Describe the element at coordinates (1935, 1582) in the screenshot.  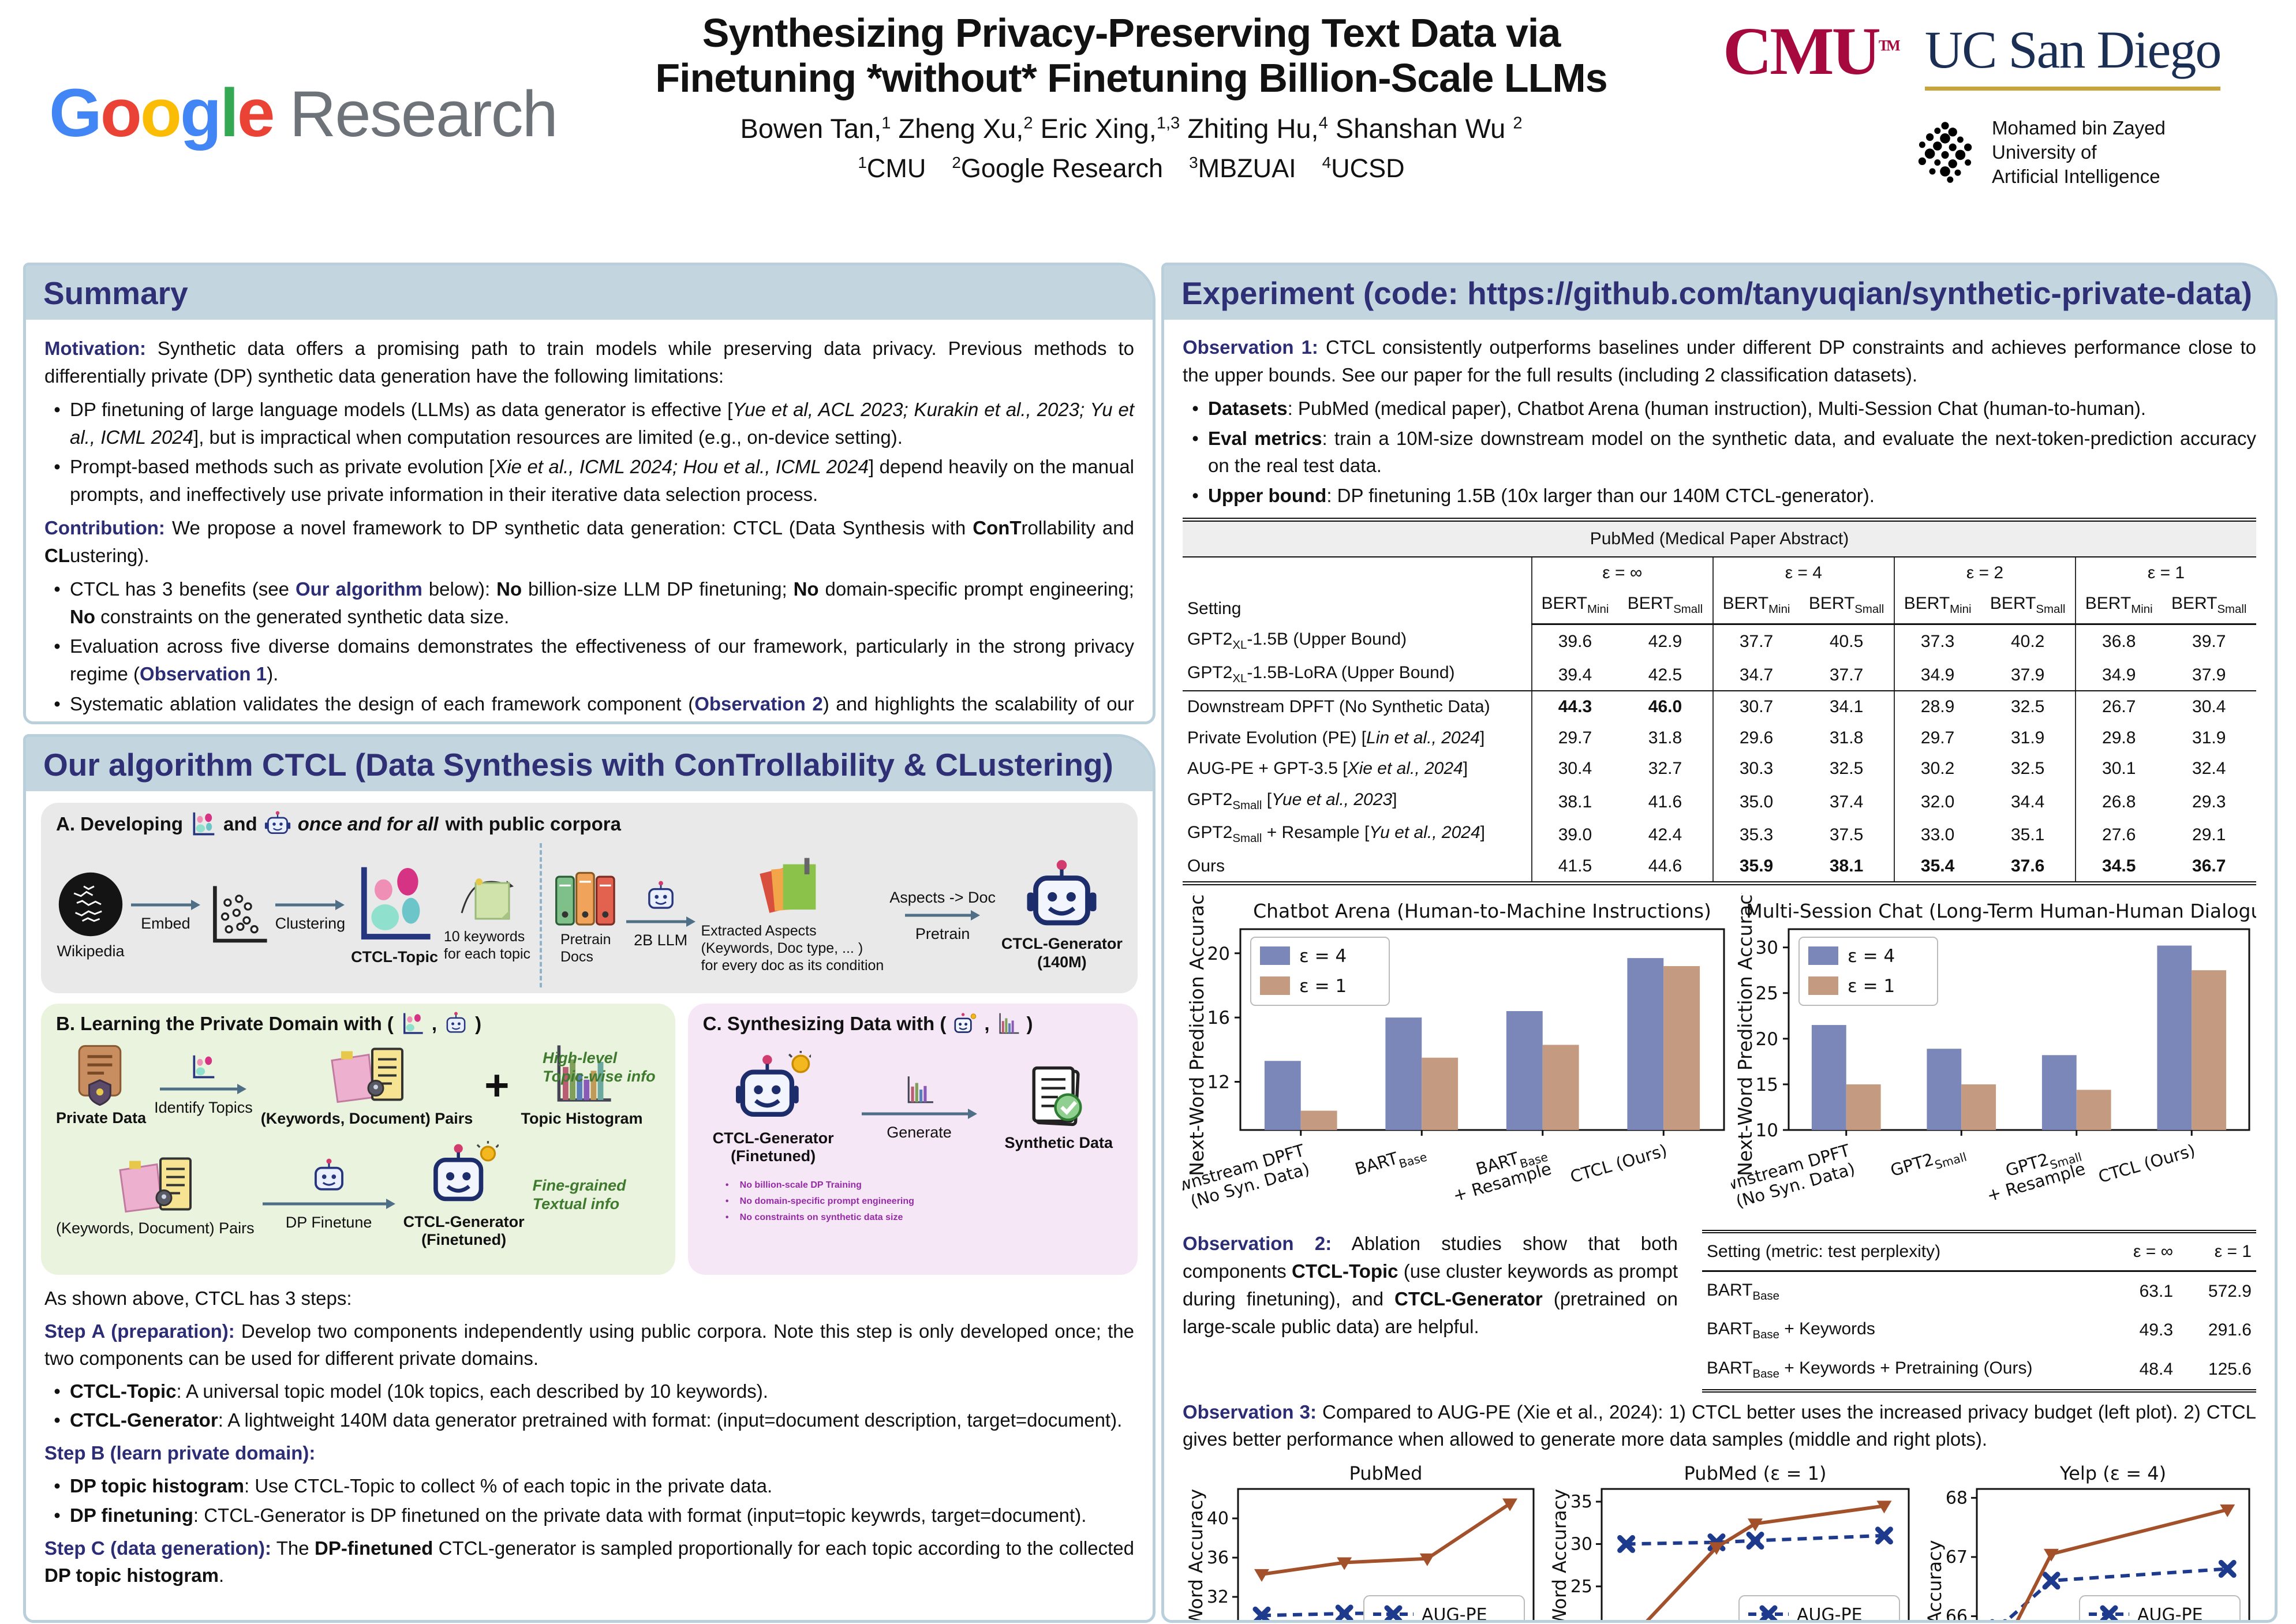
I see `chart-ylabel: Accuracy` at that location.